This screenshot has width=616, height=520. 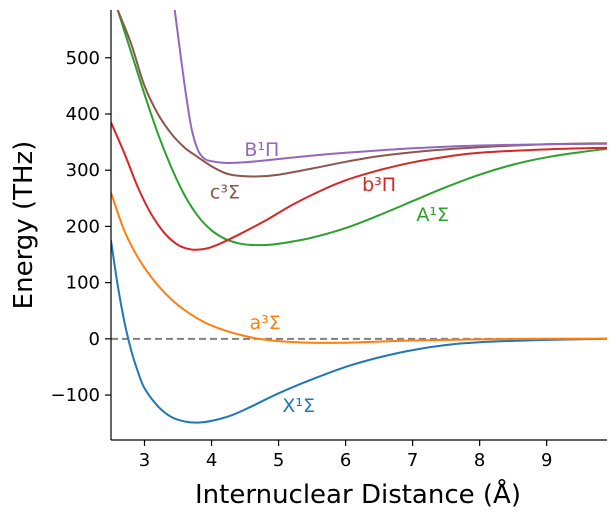 What do you see at coordinates (83, 58) in the screenshot?
I see `y-tick-label: 500` at bounding box center [83, 58].